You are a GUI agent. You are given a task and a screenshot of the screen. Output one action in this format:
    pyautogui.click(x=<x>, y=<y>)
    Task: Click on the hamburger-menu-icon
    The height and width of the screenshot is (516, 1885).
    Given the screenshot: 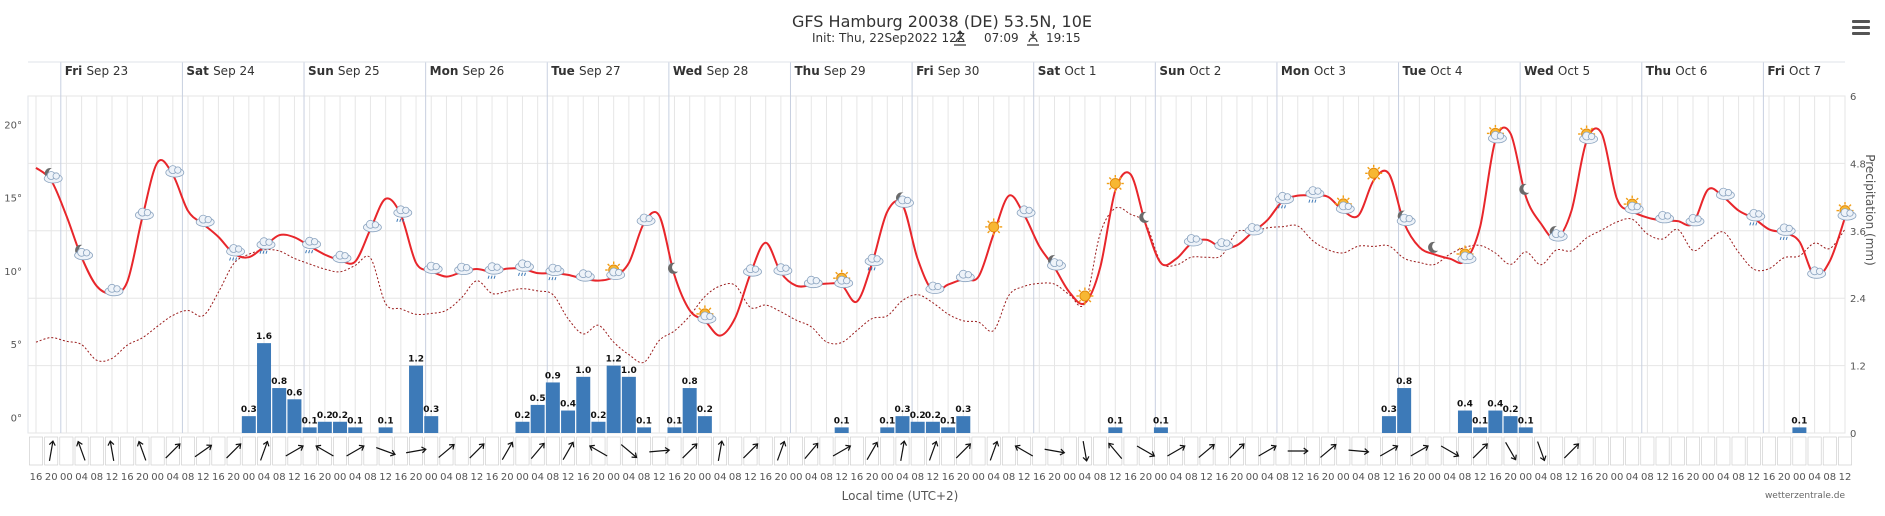 What is the action you would take?
    pyautogui.click(x=1861, y=28)
    